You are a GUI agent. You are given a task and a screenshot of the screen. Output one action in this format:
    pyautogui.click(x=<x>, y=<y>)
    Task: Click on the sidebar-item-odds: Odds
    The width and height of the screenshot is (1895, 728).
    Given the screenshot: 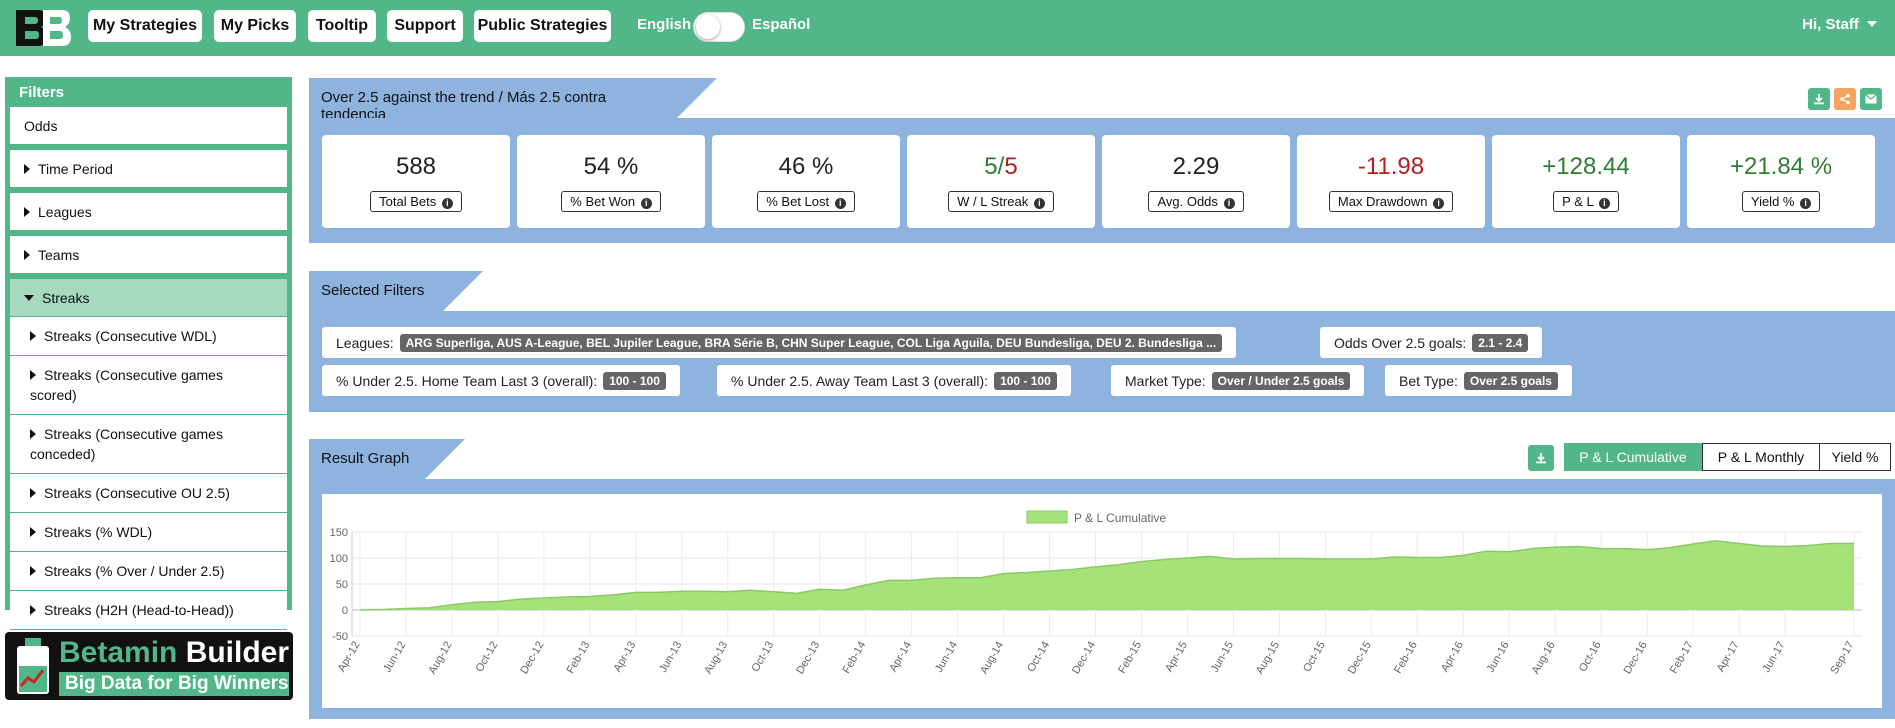 What is the action you would take?
    pyautogui.click(x=148, y=126)
    